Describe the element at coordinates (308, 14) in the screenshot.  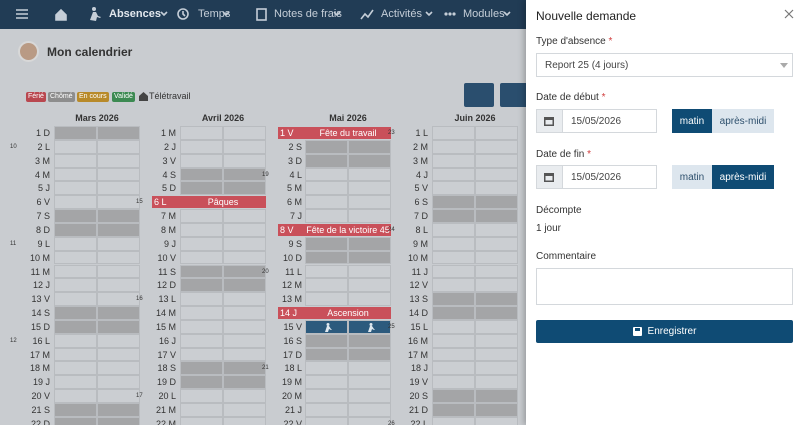
I see `nav-item: Notes de frais` at that location.